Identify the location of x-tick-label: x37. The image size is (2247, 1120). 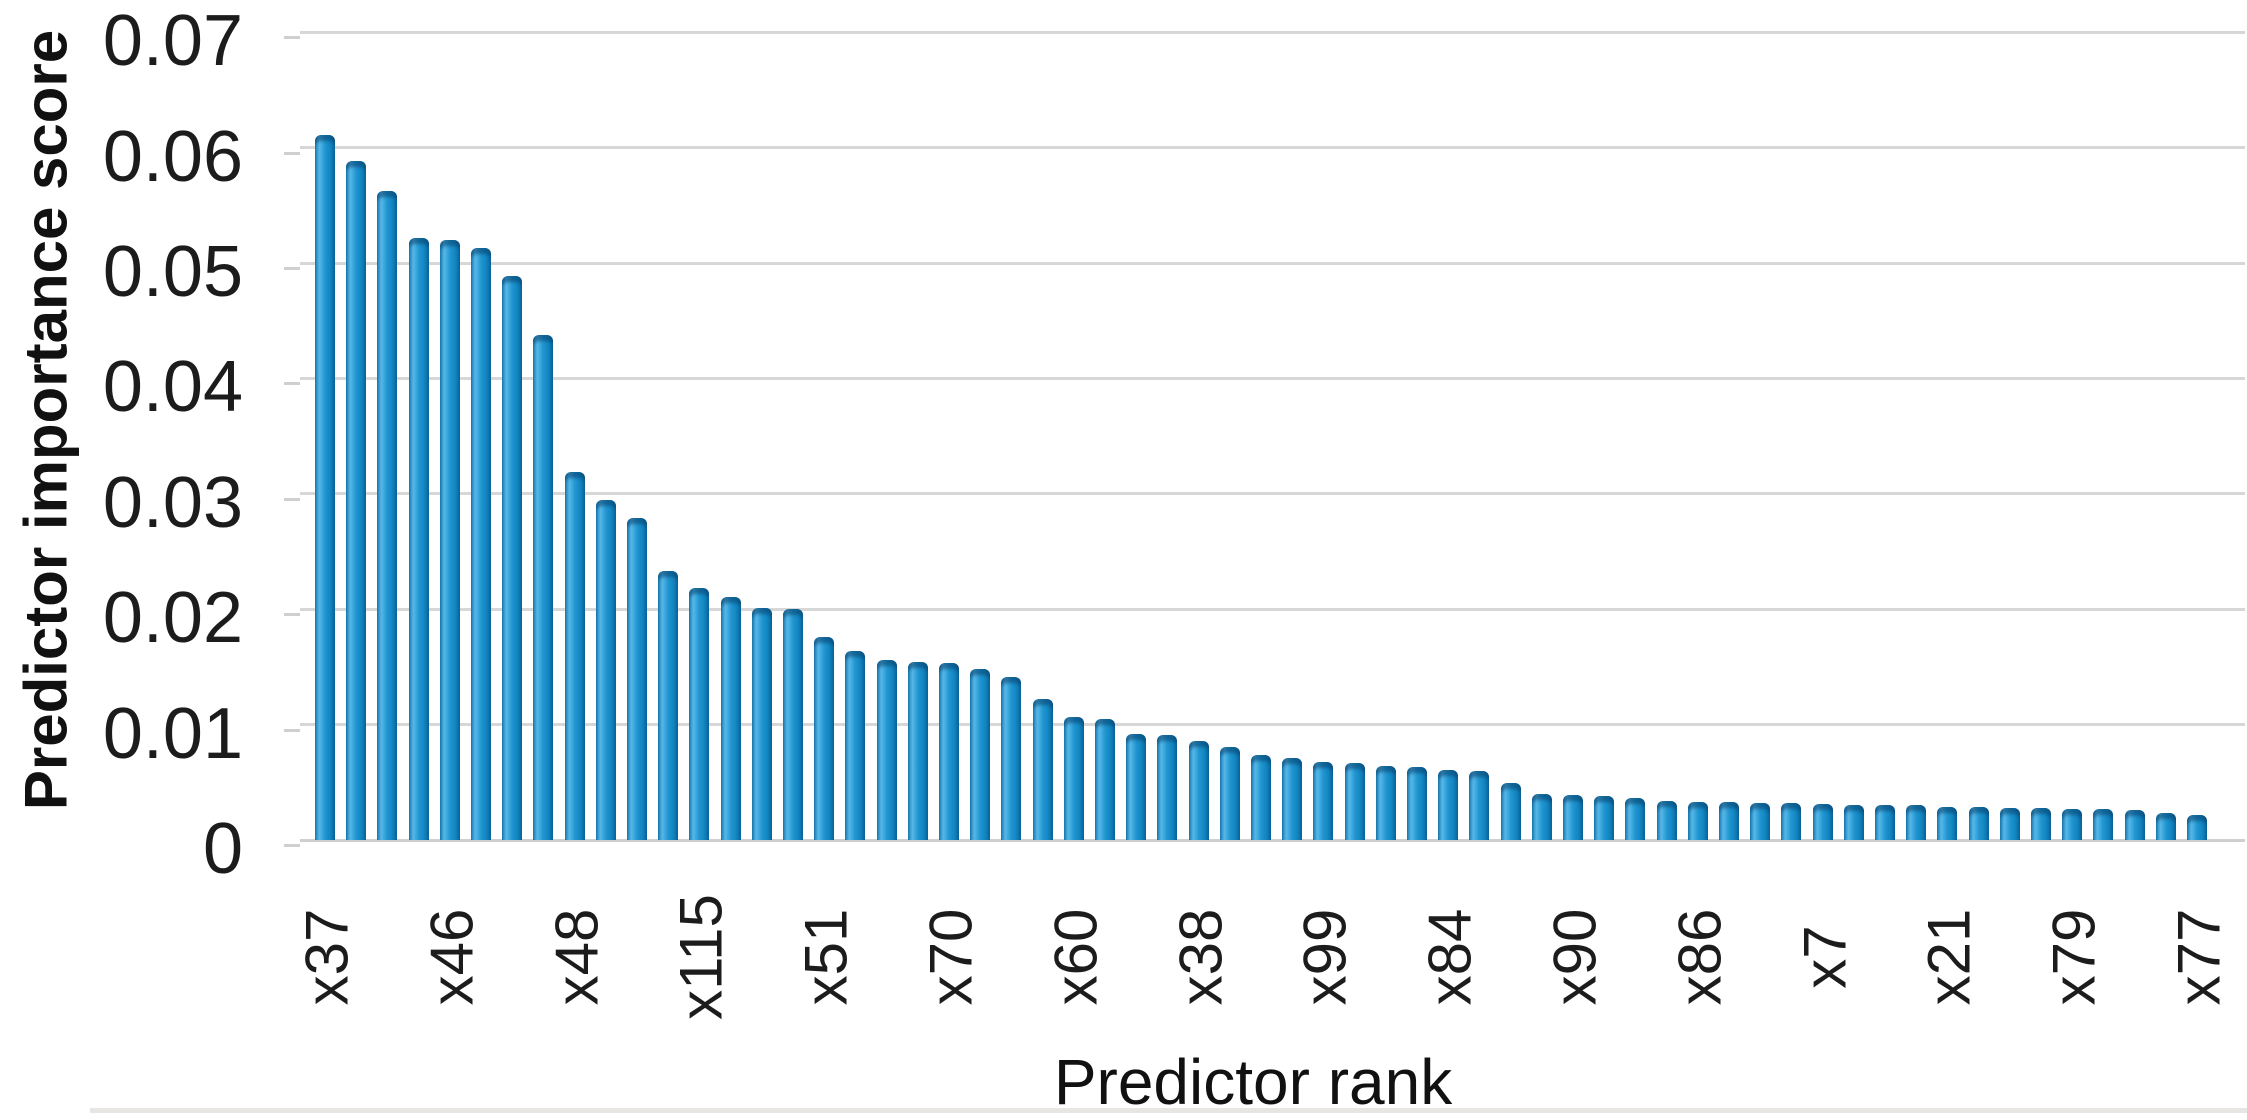
(327, 957).